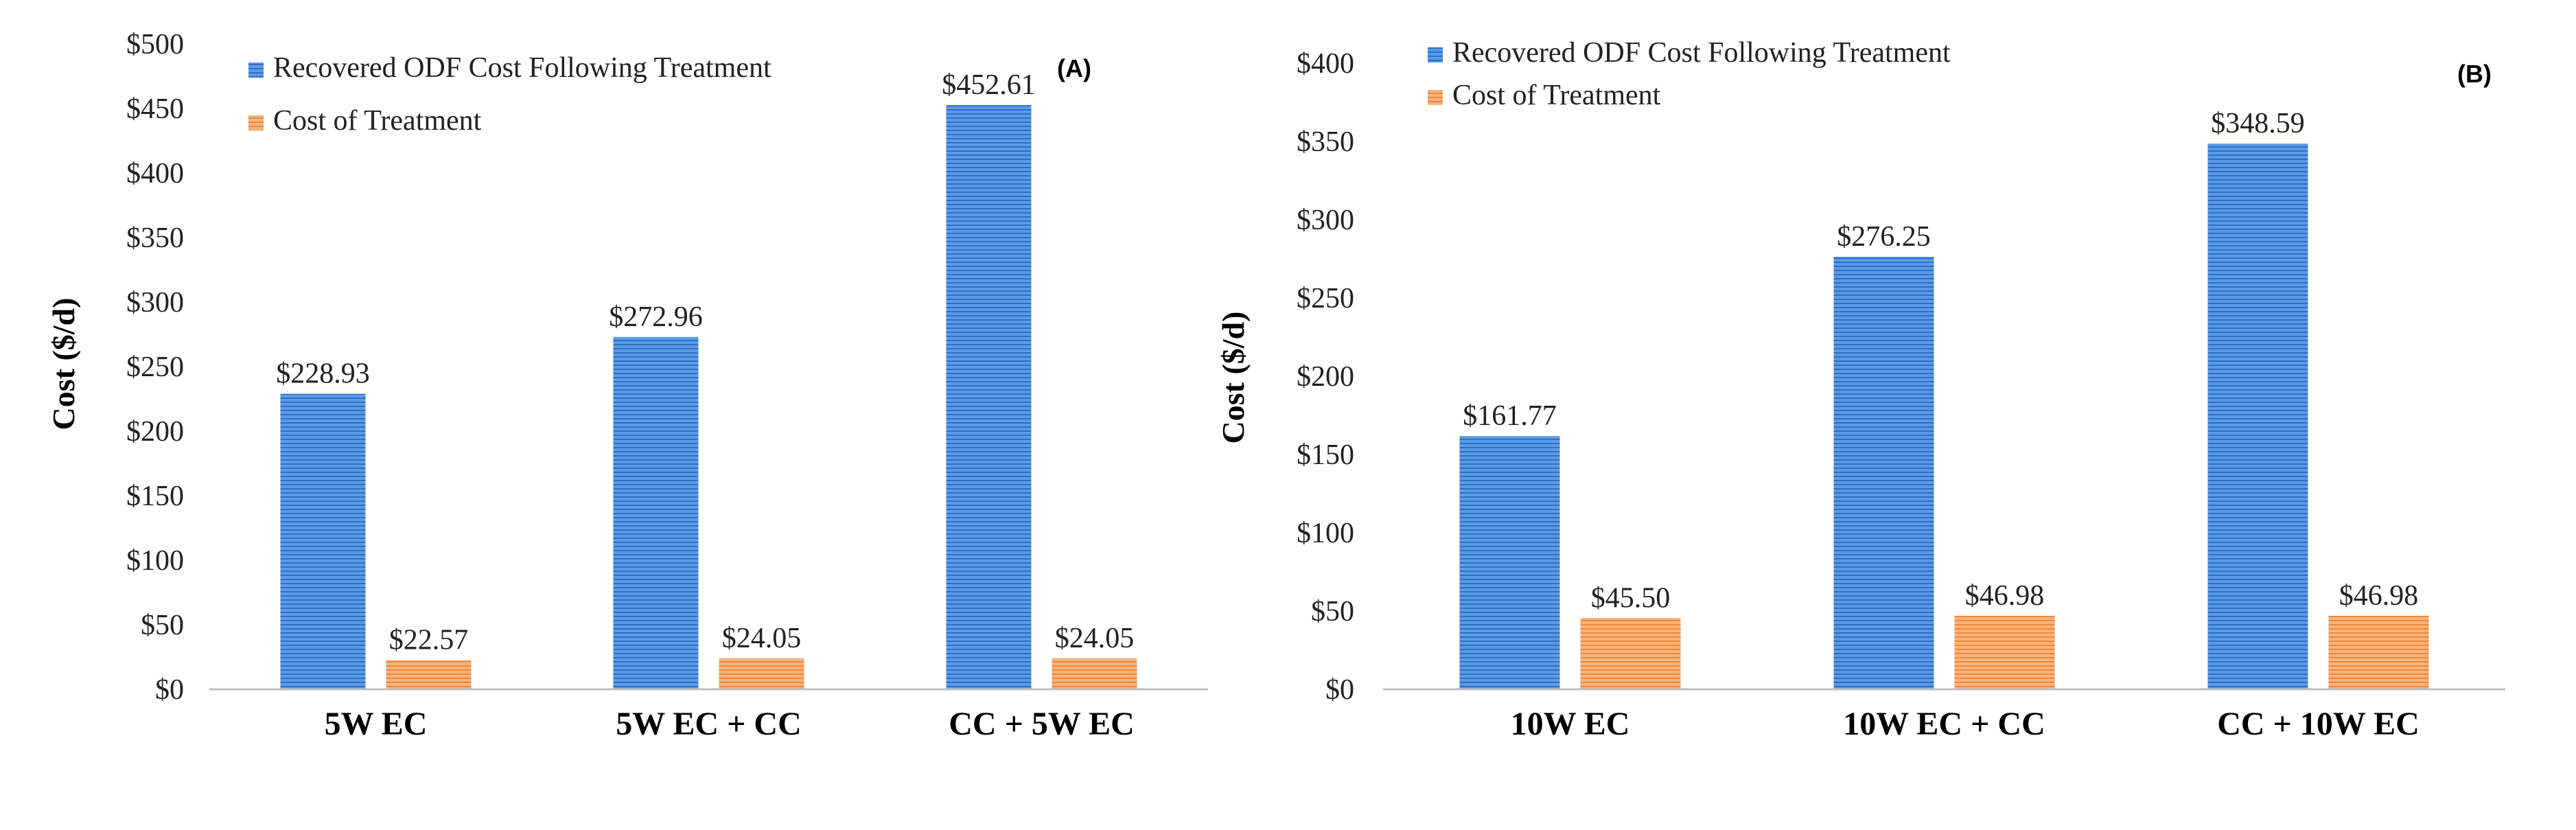 The width and height of the screenshot is (2576, 830). Describe the element at coordinates (709, 724) in the screenshot. I see `x-category-label: 5W EC + CC` at that location.